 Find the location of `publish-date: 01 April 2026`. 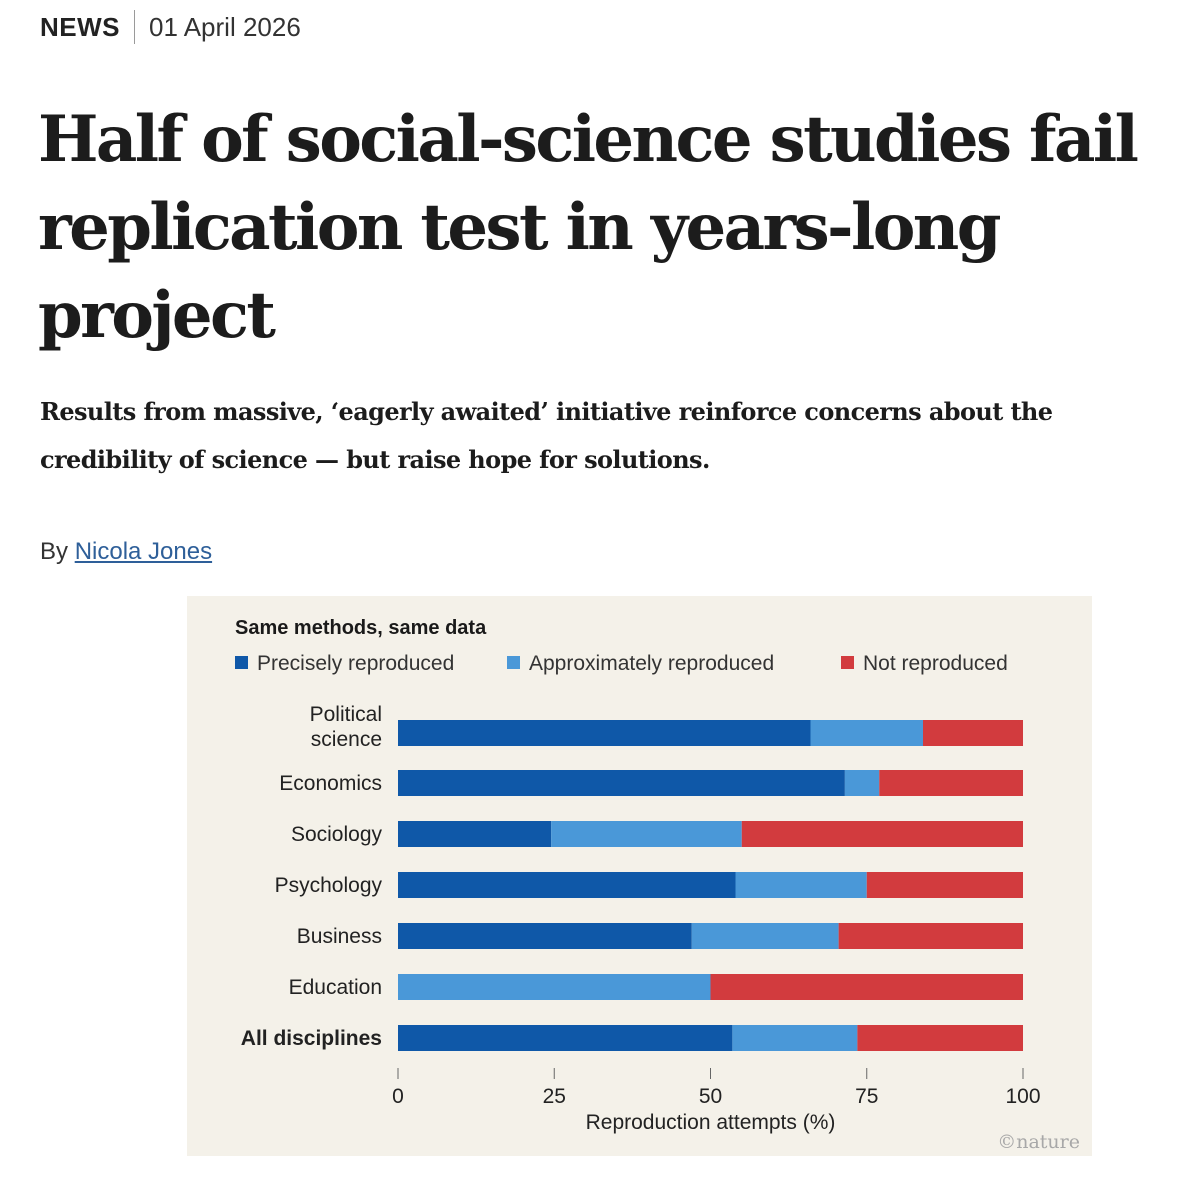

publish-date: 01 April 2026 is located at coordinates (225, 26).